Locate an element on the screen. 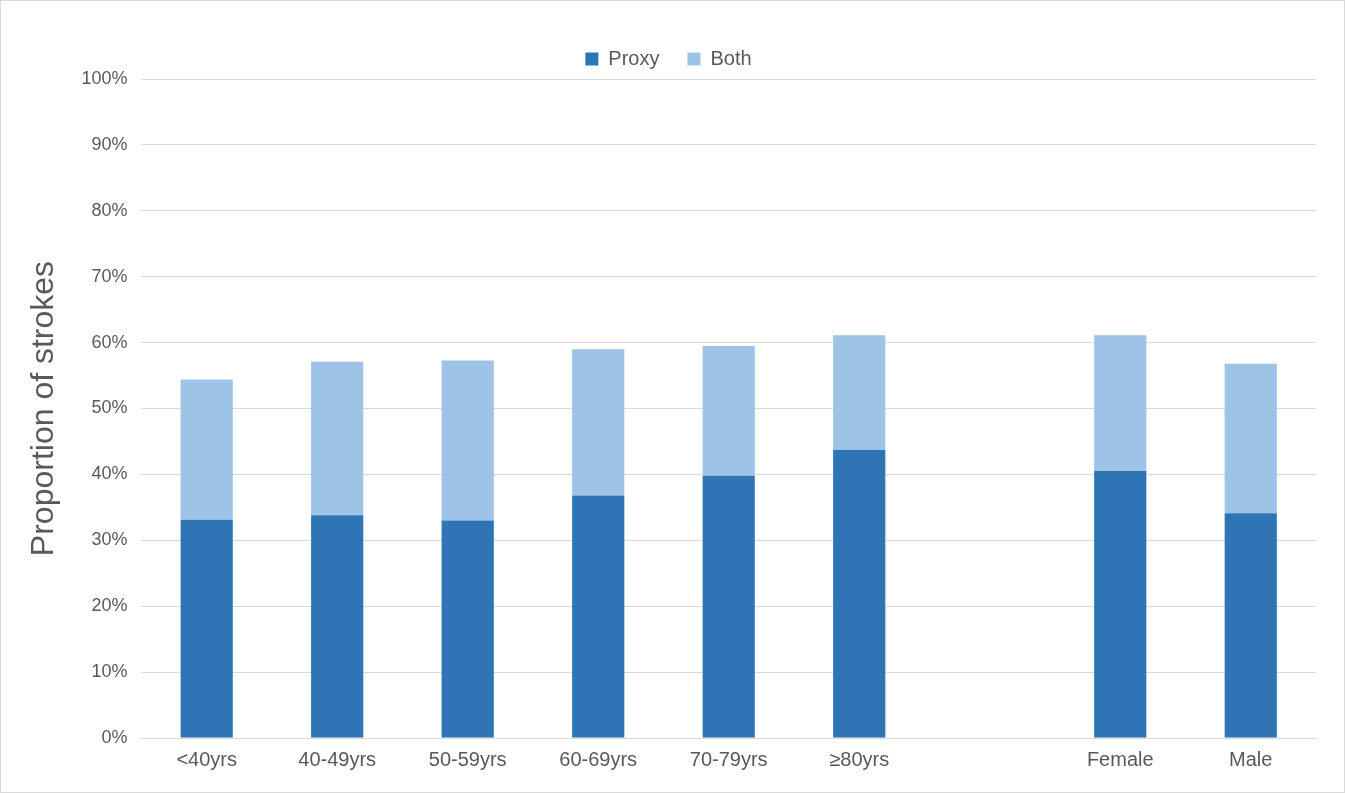 This screenshot has width=1345, height=793. x-tick-label: <40yrs is located at coordinates (206, 758).